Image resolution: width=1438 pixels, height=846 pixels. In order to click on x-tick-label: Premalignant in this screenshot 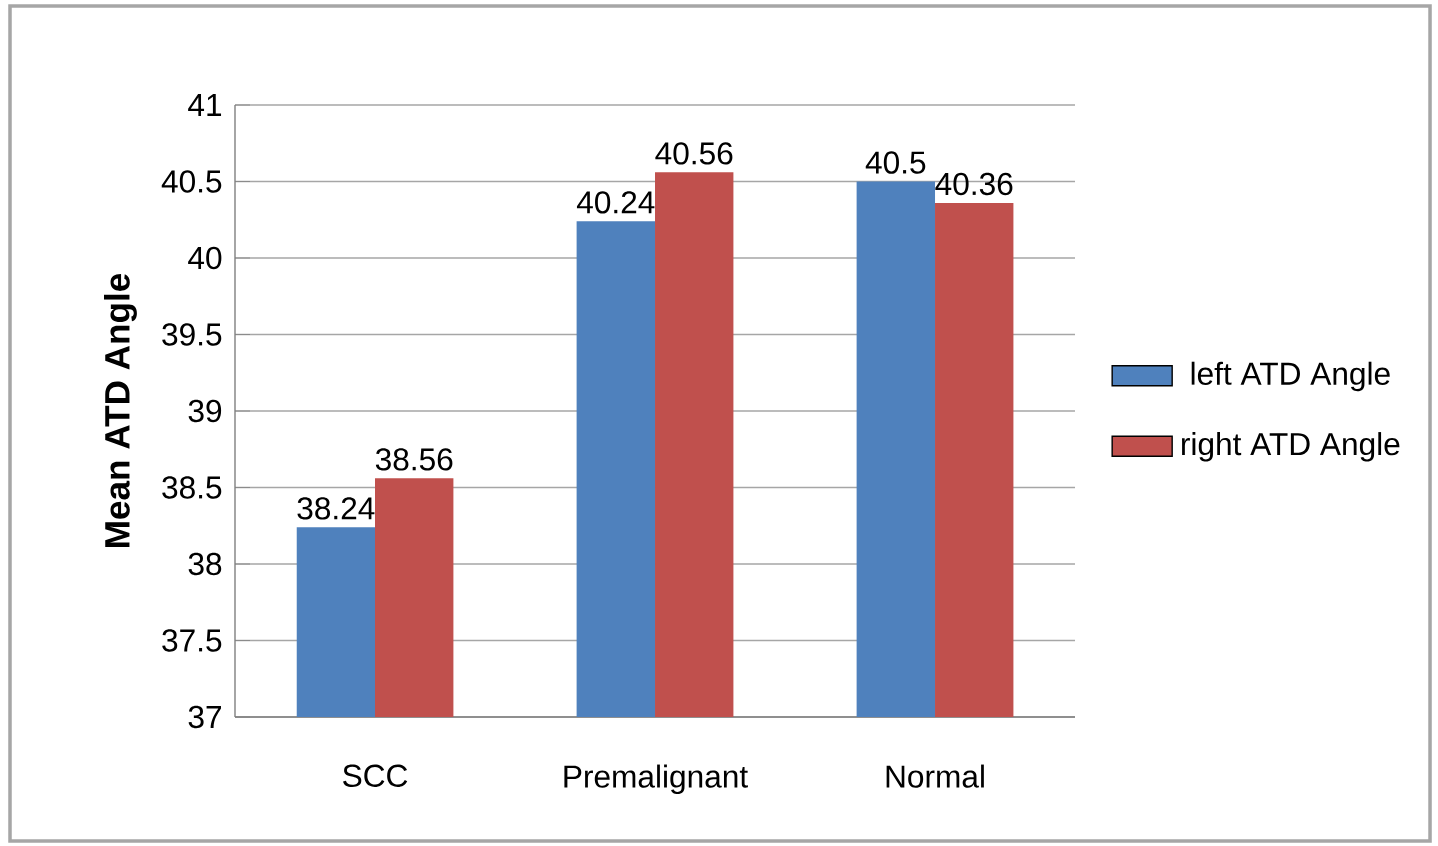, I will do `click(656, 779)`.